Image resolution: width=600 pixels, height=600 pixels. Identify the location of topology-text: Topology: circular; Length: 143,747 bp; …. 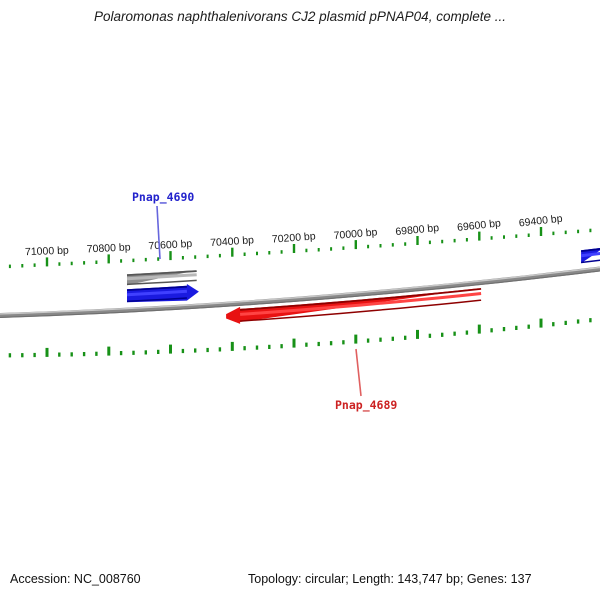
(390, 579).